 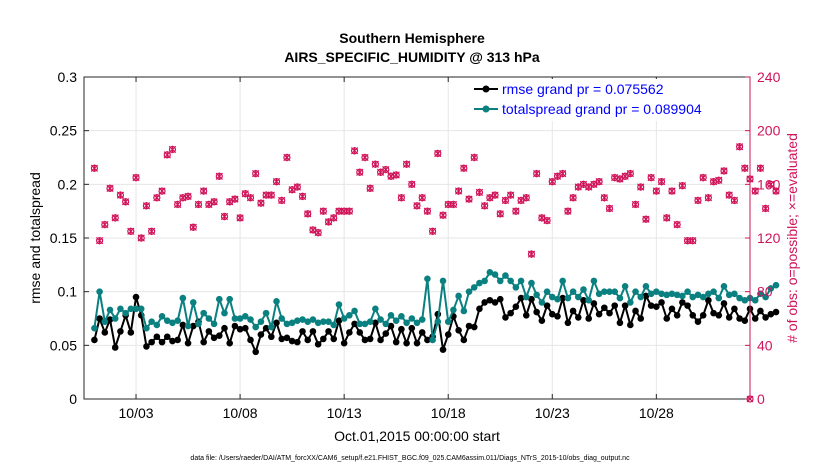 I want to click on left-axis-label: rmse and totalspread, so click(x=35, y=238).